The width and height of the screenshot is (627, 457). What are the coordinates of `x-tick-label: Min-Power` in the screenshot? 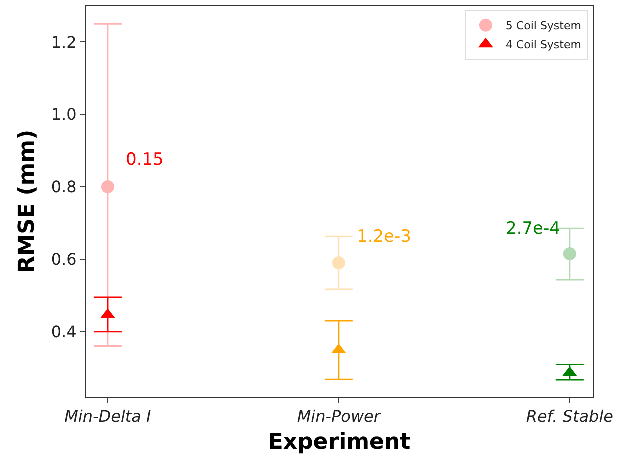 It's located at (339, 416).